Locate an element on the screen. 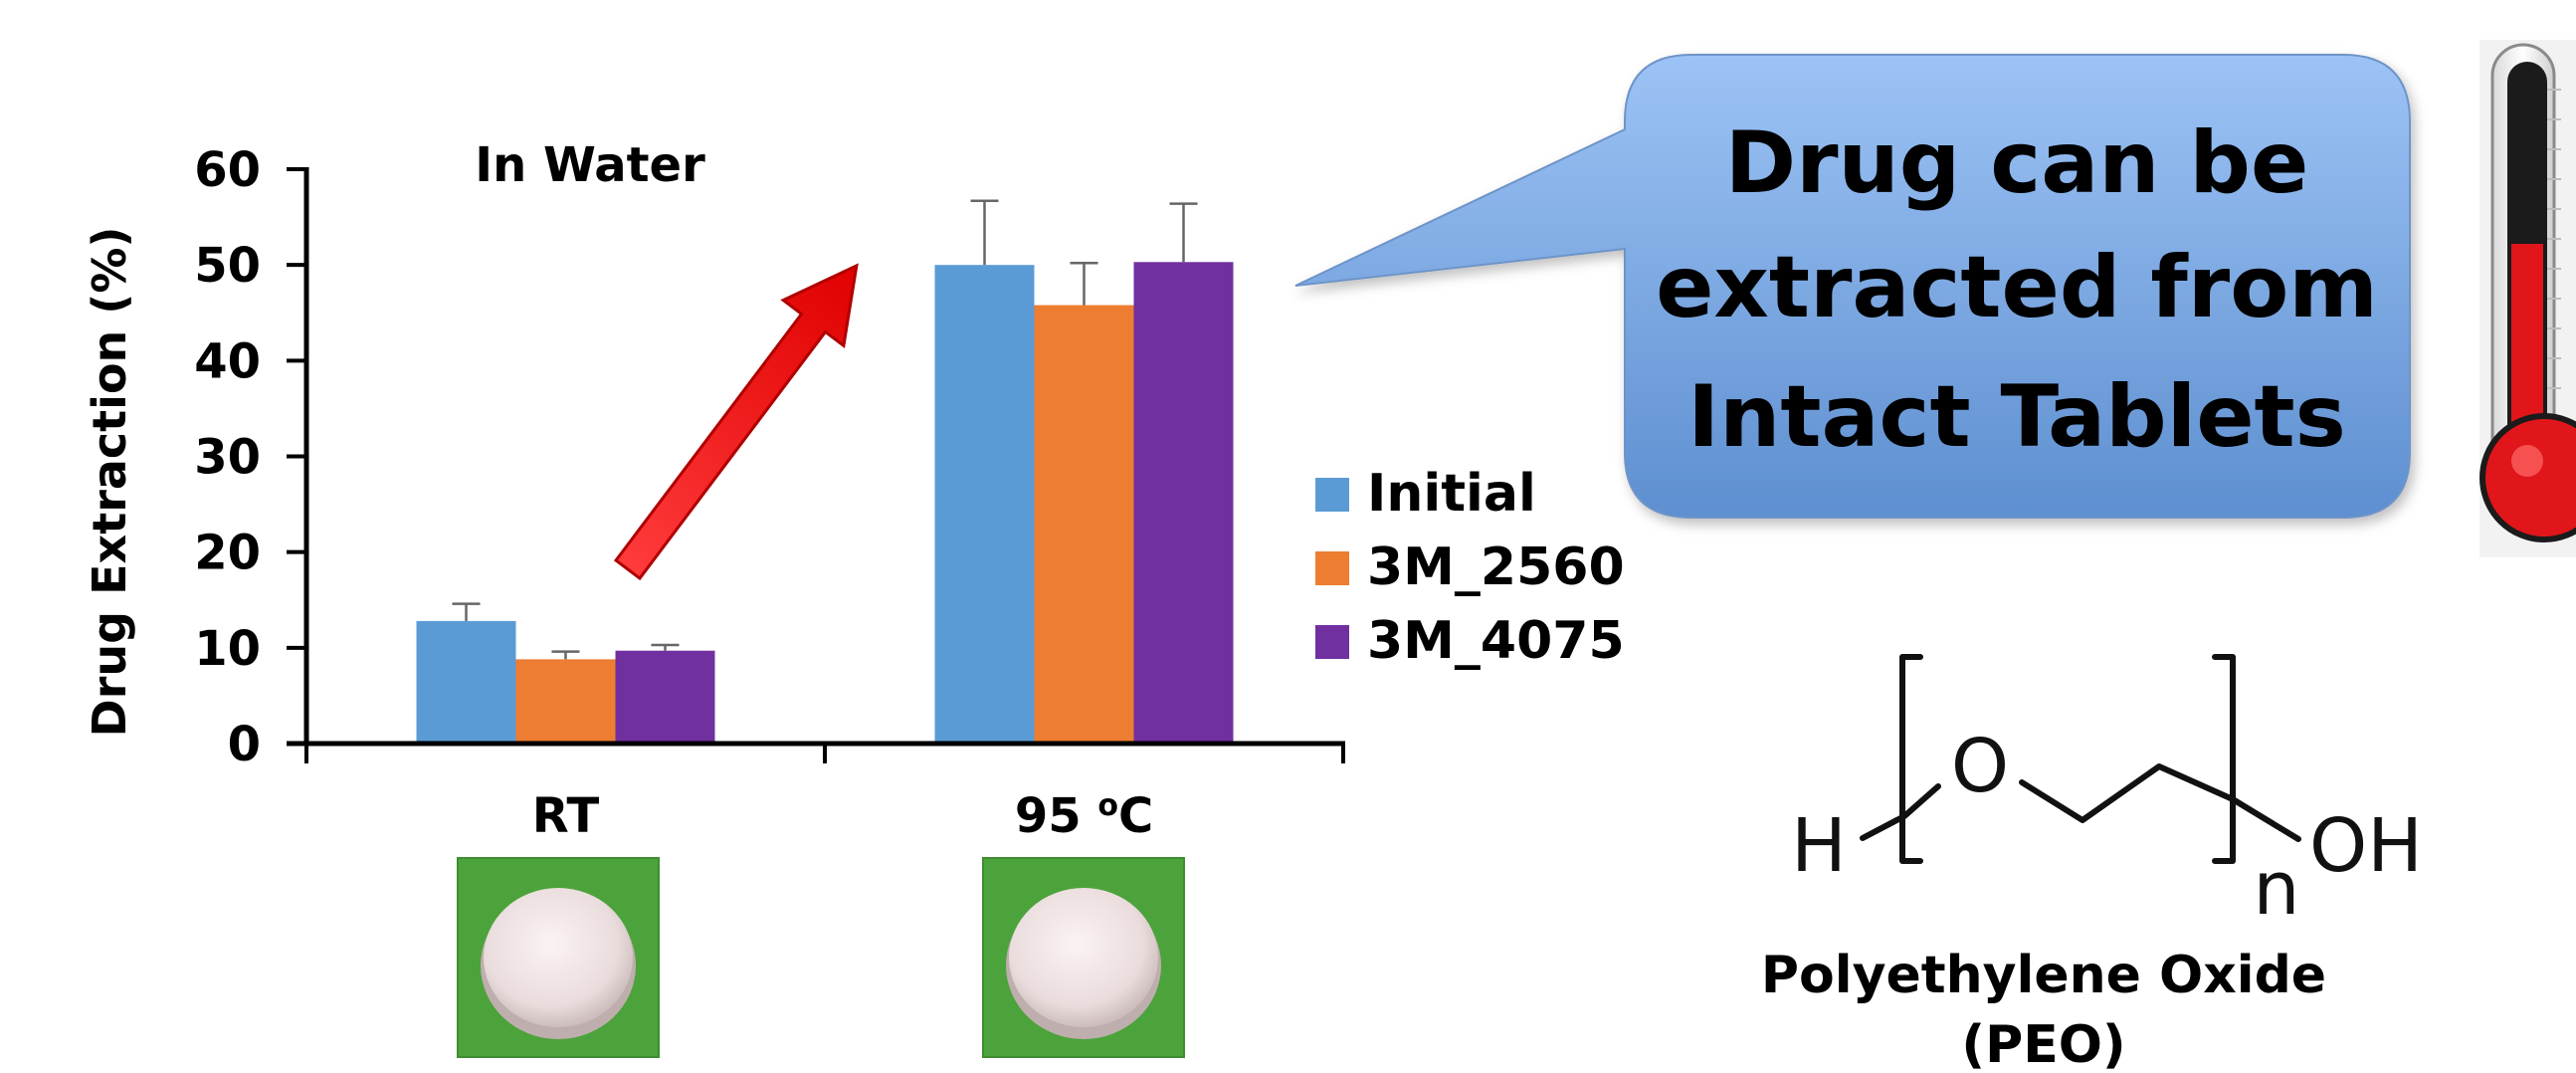 This screenshot has height=1073, width=2576. bracket-left is located at coordinates (1911, 759).